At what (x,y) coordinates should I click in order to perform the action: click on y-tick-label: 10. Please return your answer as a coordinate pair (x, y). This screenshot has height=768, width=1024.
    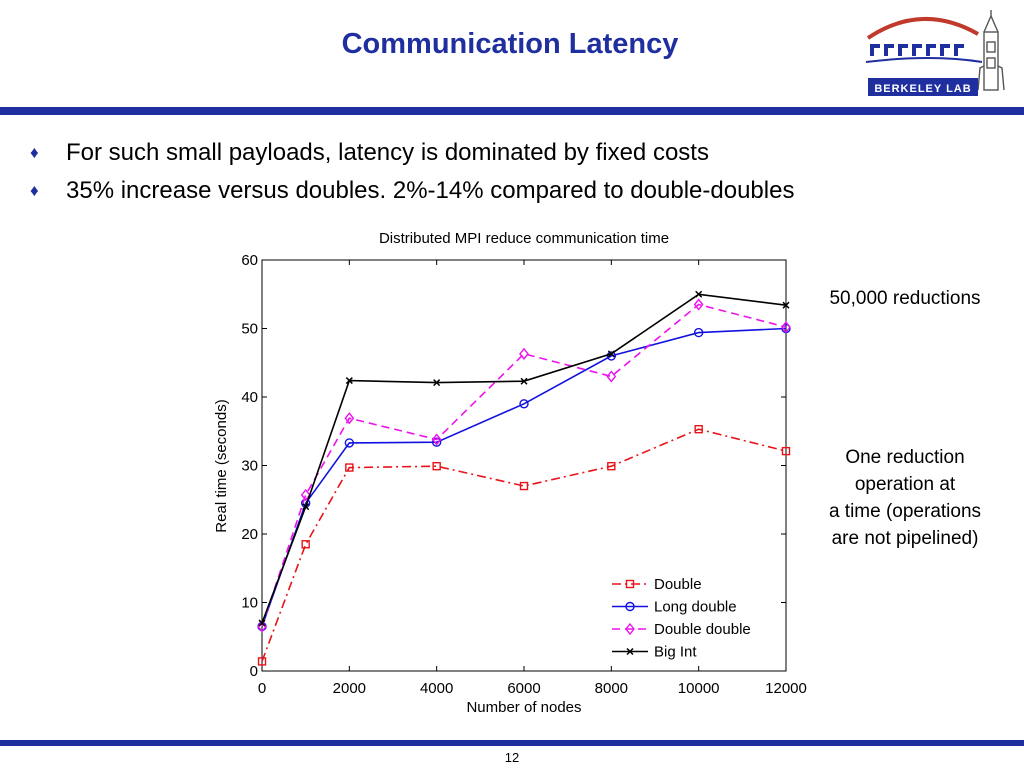
    Looking at the image, I should click on (249, 603).